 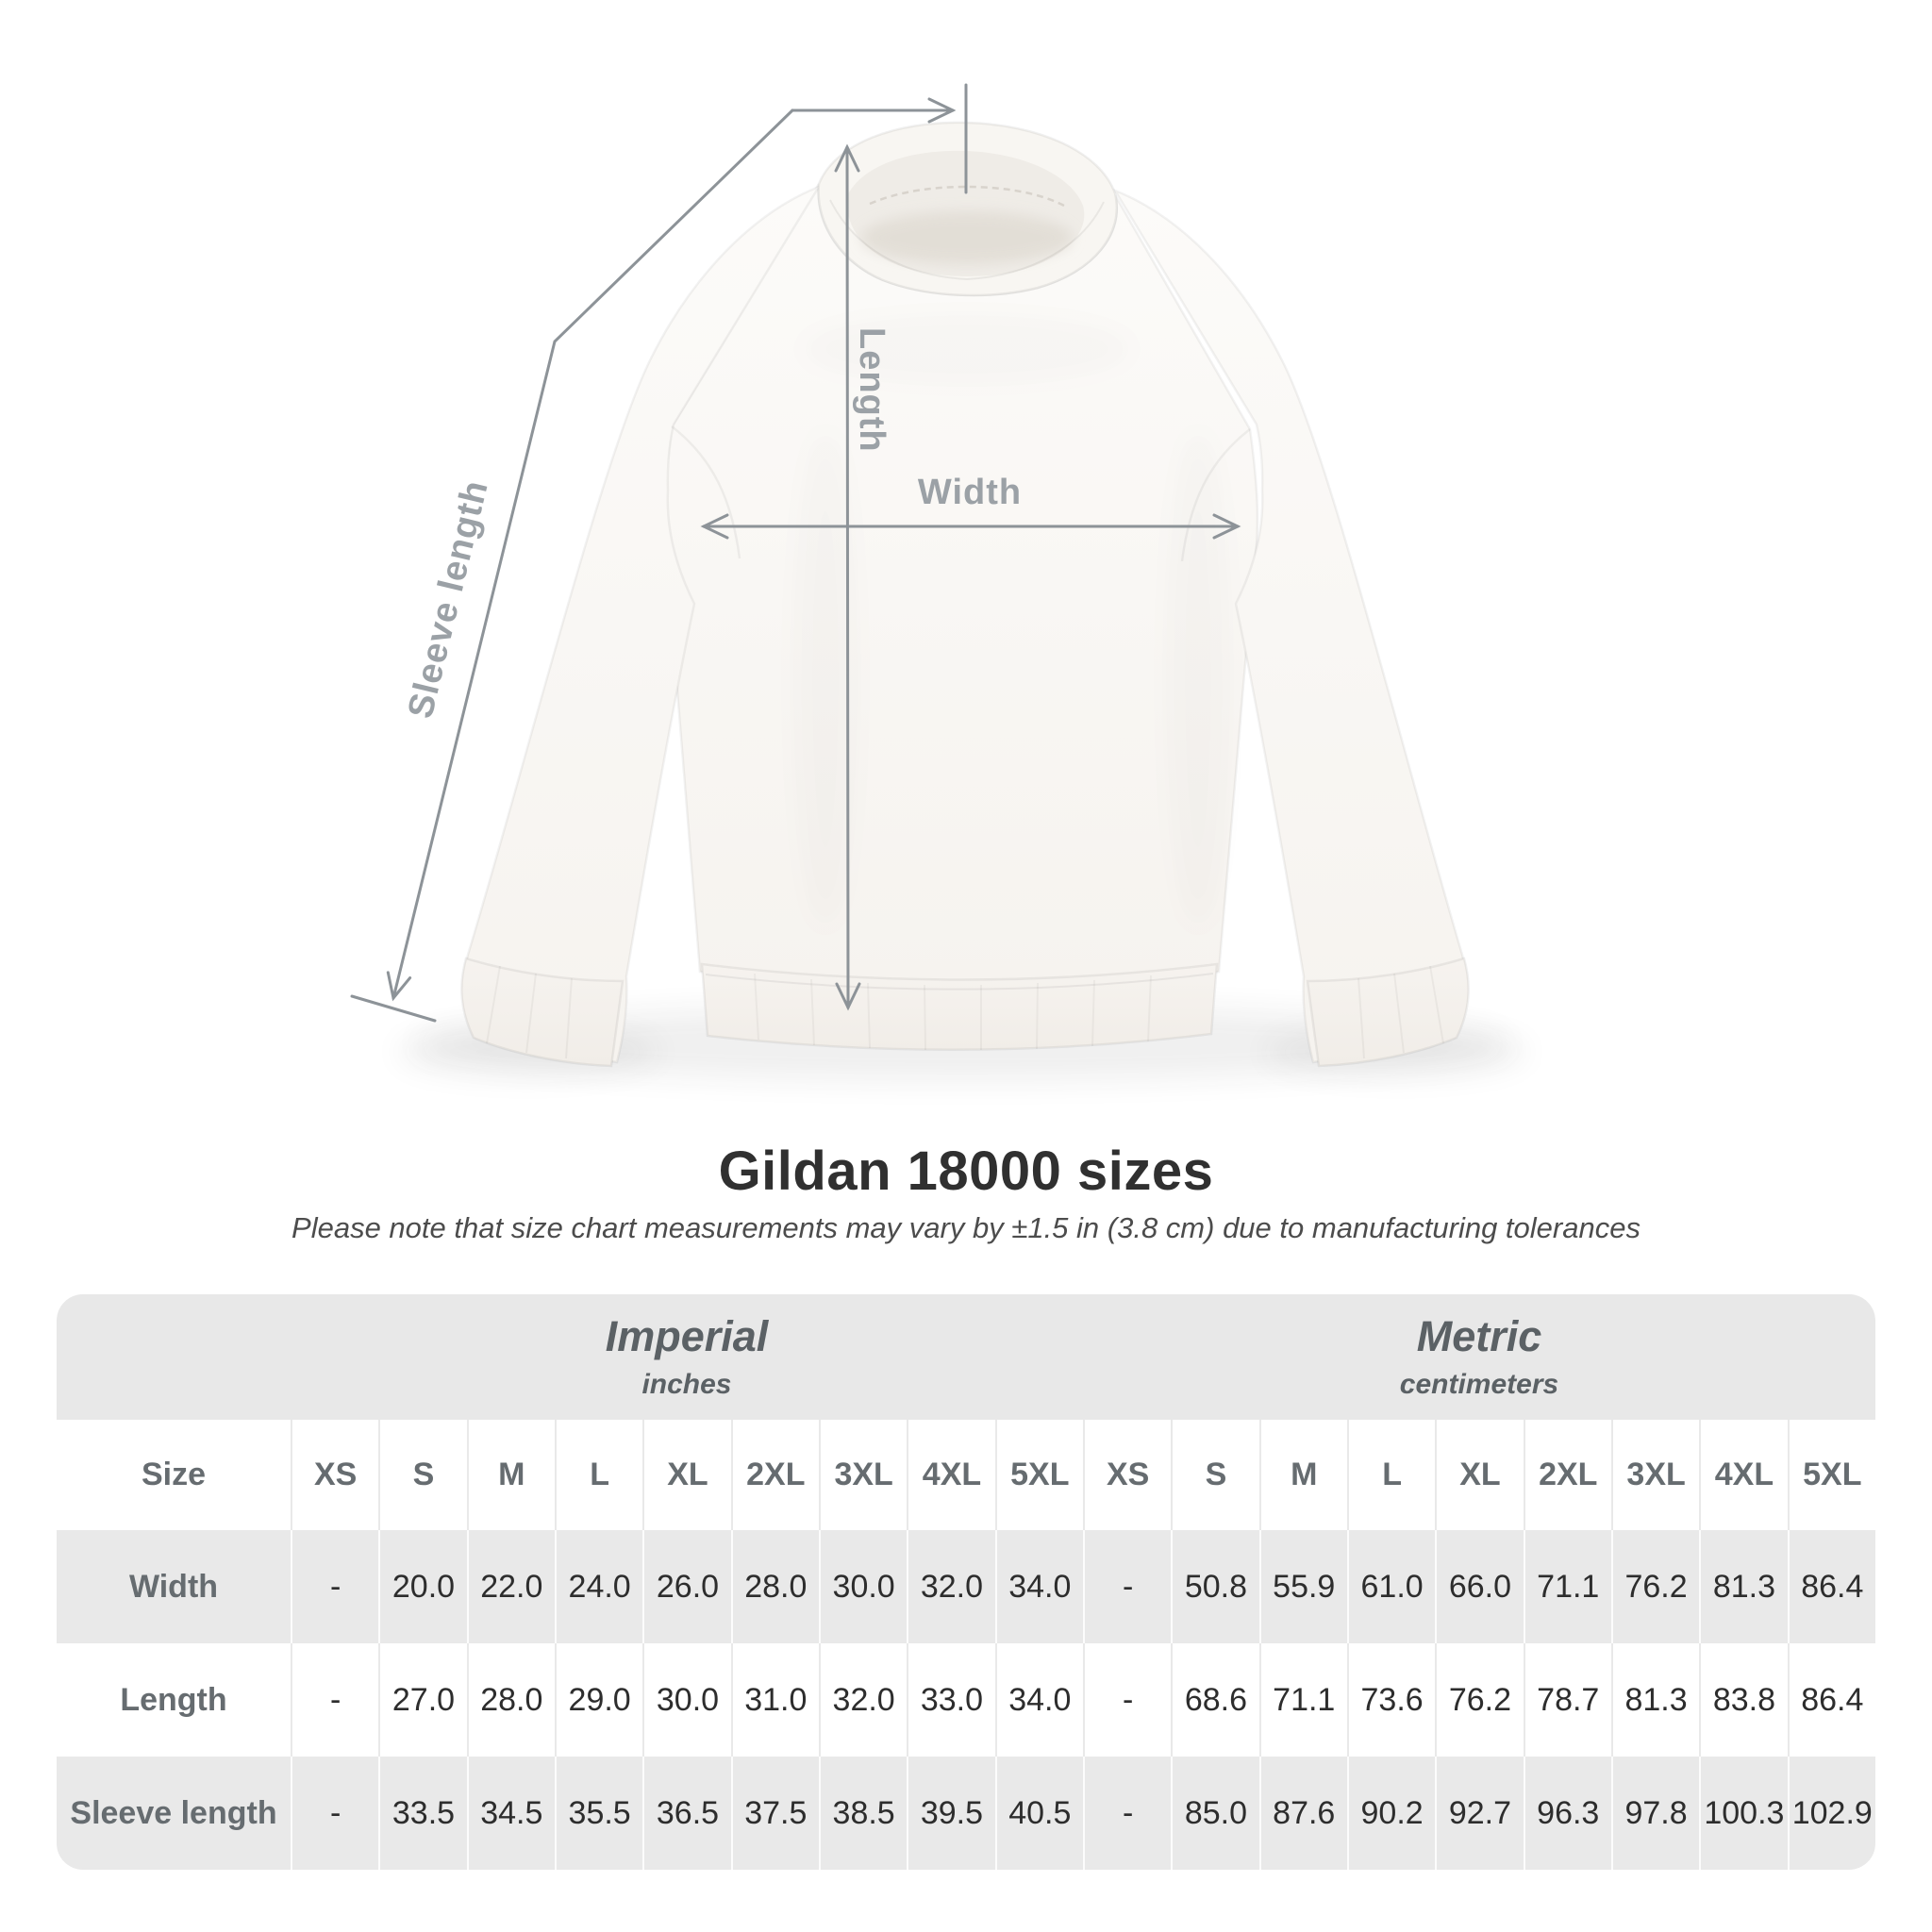 What do you see at coordinates (951, 1814) in the screenshot?
I see `cell-sleeve-length-imperial-4xl: 39.5` at bounding box center [951, 1814].